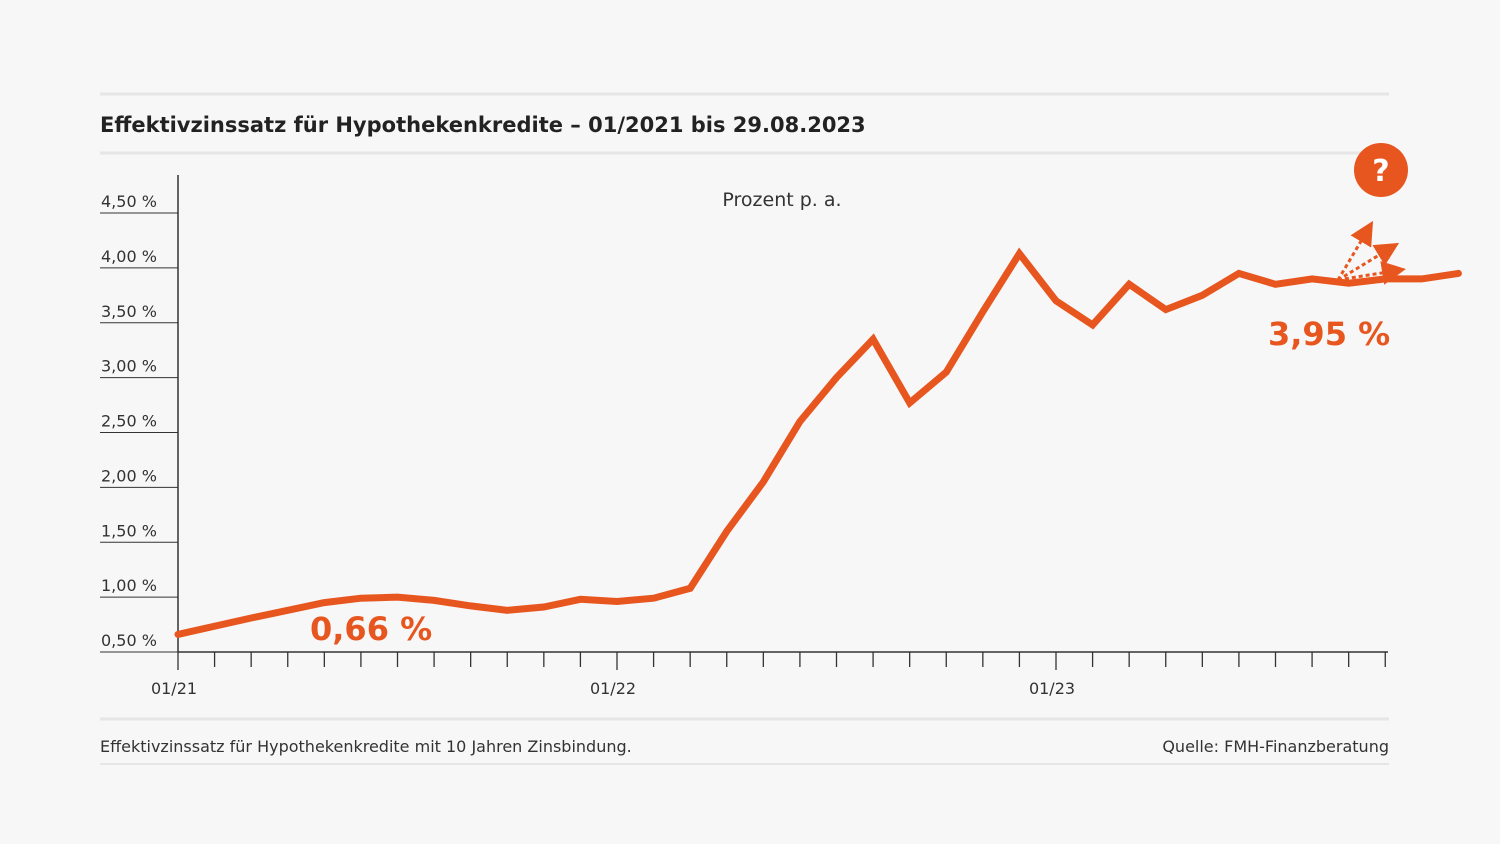  I want to click on x-tick-label: 01/21, so click(174, 688).